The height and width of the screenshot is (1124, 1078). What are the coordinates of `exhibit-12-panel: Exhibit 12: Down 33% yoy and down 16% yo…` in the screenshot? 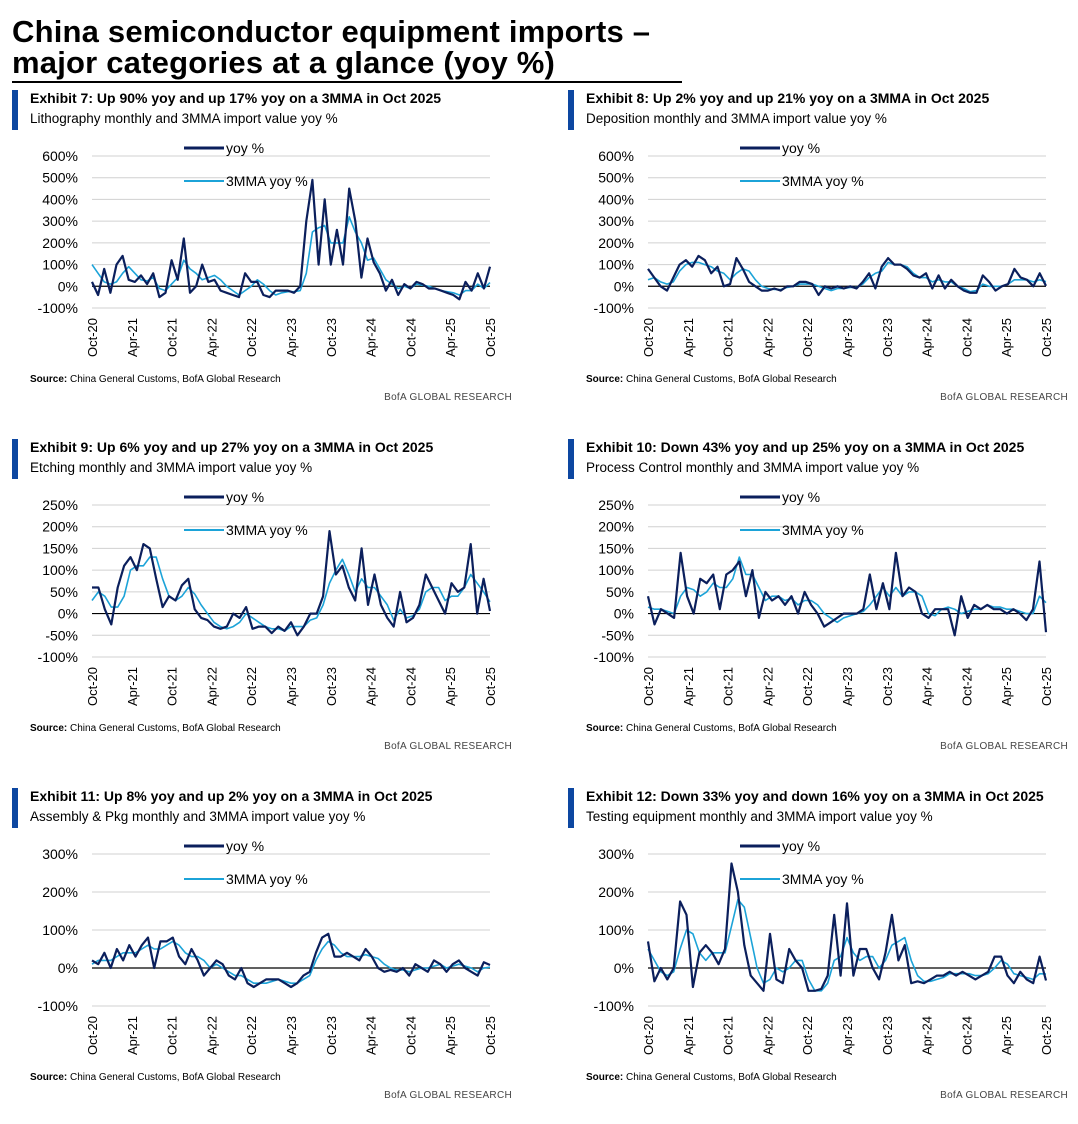 It's located at (818, 953).